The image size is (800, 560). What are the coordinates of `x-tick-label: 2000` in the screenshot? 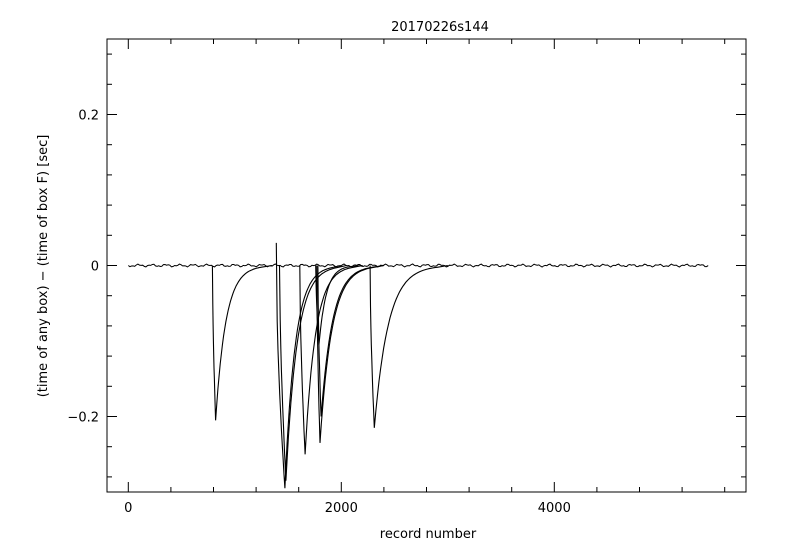 It's located at (341, 508).